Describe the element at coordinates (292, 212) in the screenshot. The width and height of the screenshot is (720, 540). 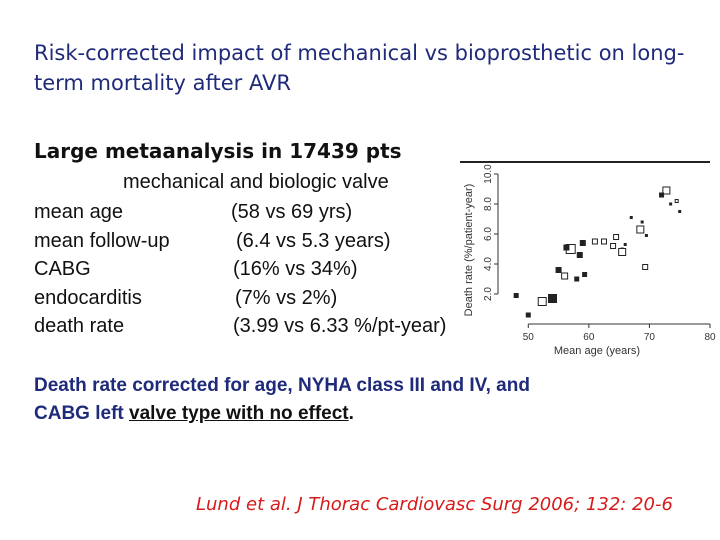
I see `row-value-mean-age: (58 vs 69 yrs)` at that location.